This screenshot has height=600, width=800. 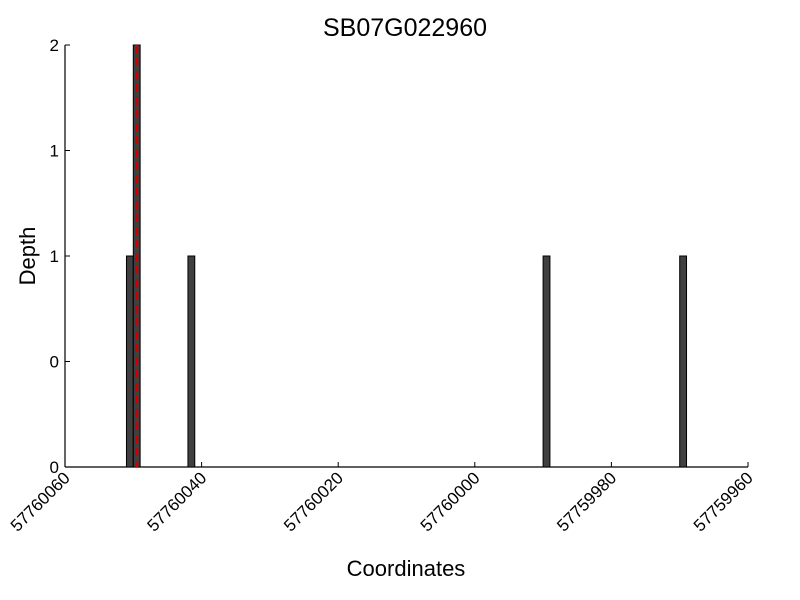 I want to click on y-tick-label: 2, so click(x=54, y=45).